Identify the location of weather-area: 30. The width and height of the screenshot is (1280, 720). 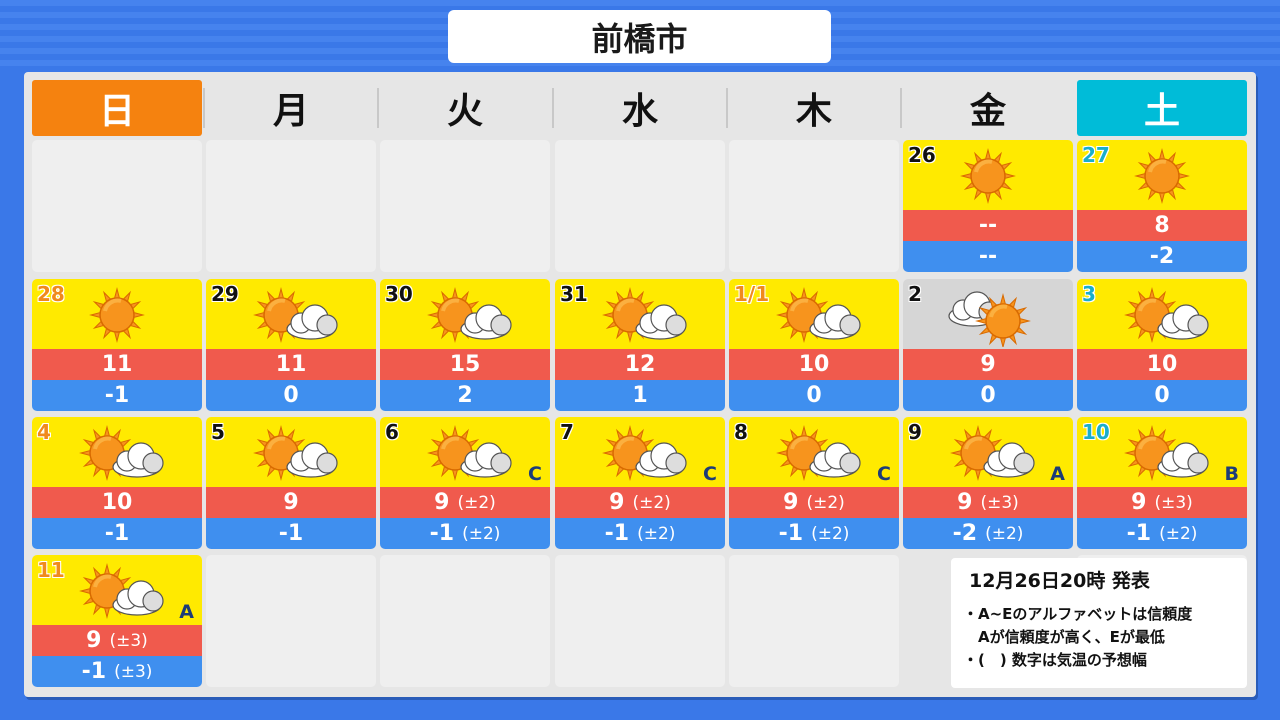
(465, 314).